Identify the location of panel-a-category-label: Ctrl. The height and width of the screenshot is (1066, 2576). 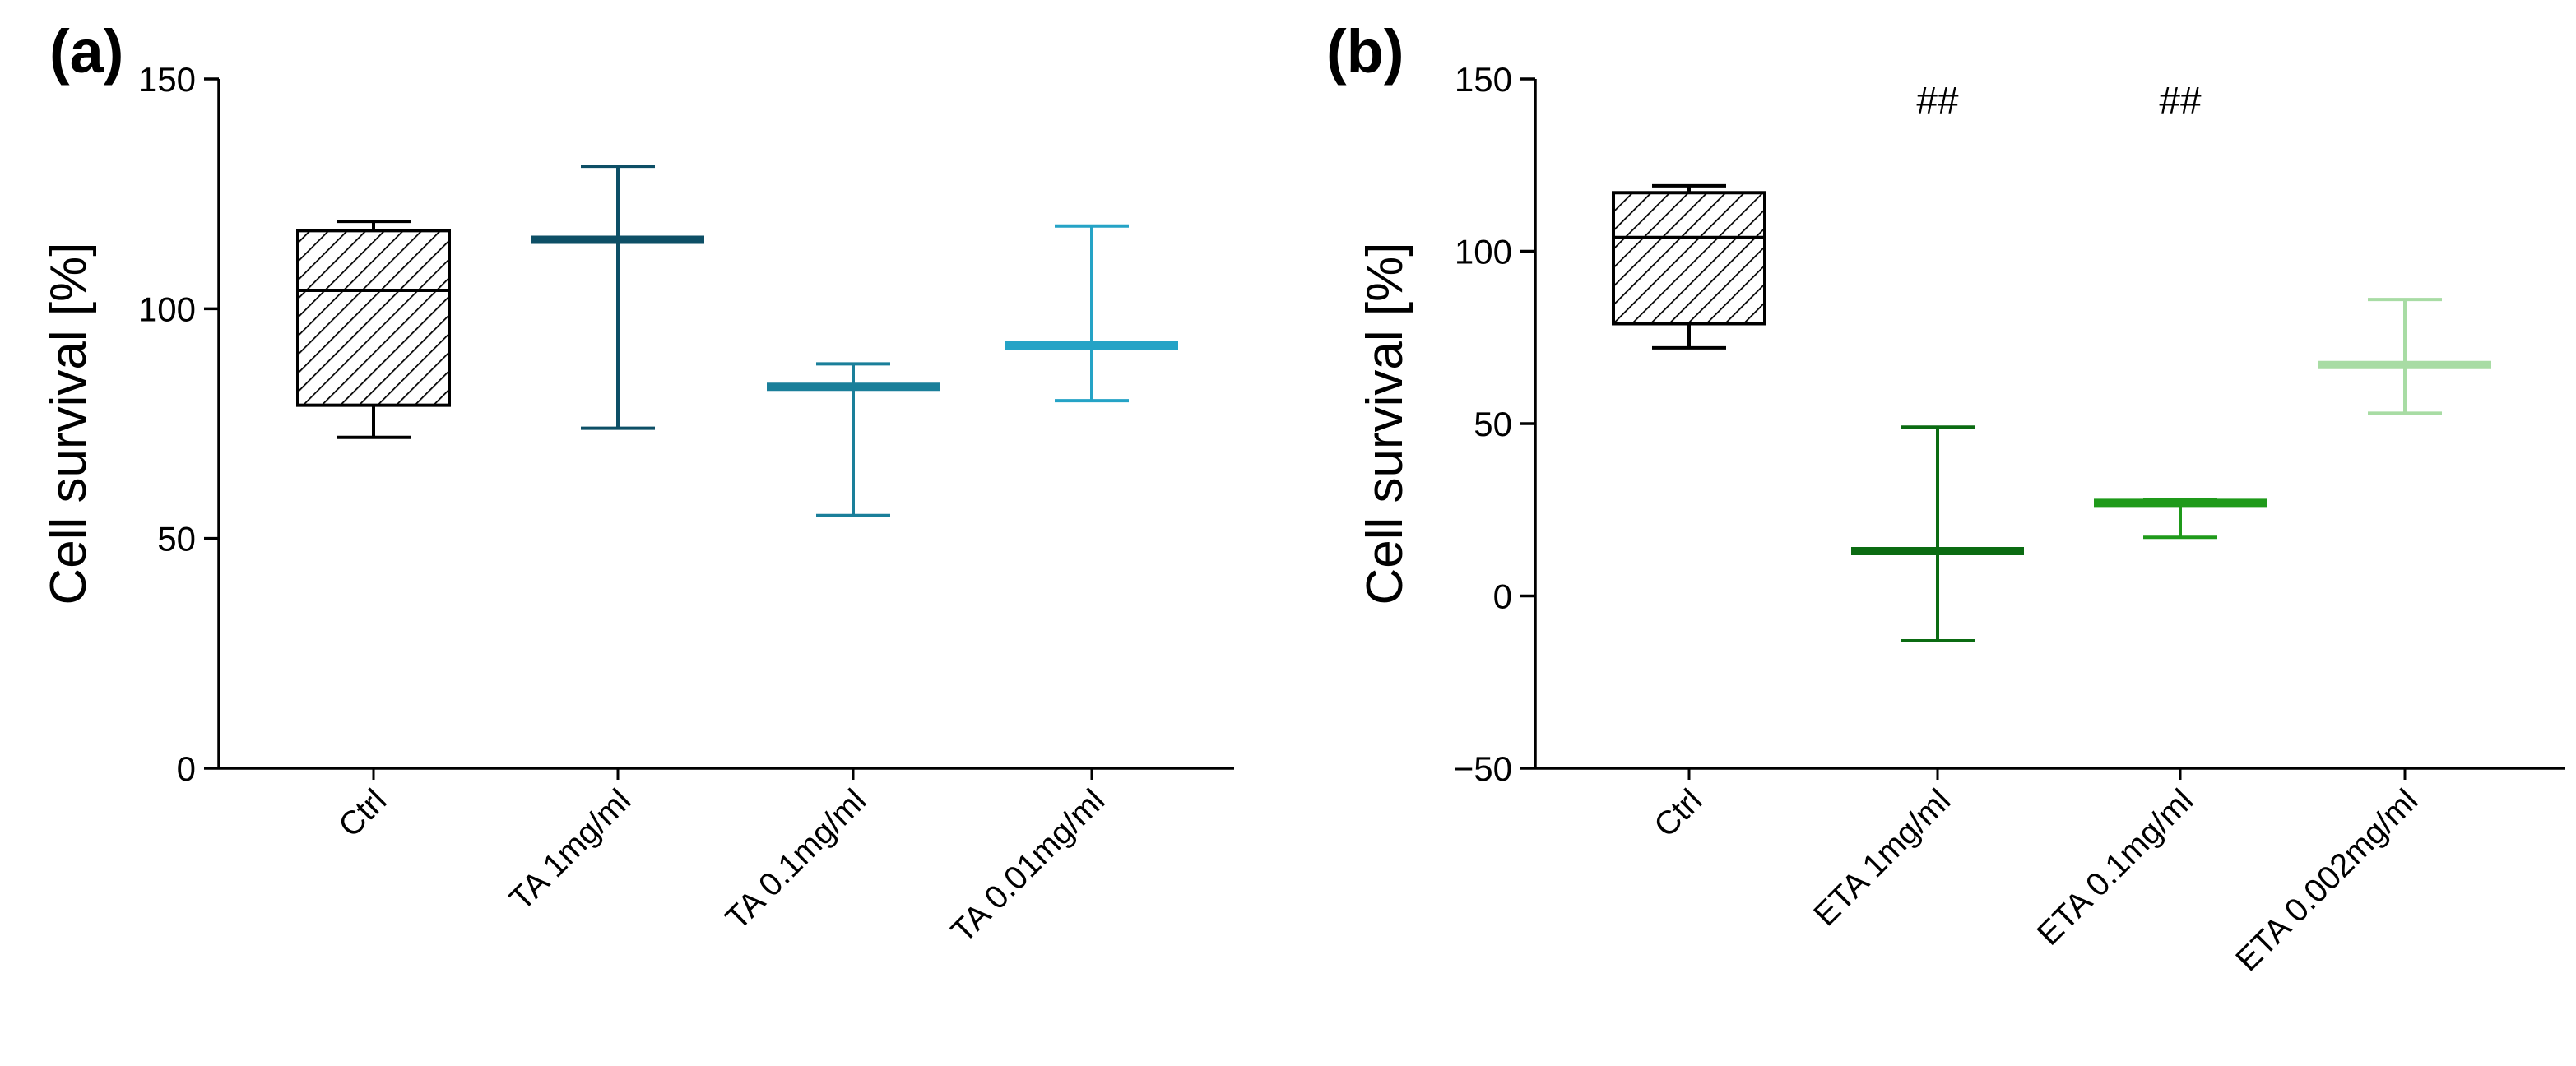
(362, 813).